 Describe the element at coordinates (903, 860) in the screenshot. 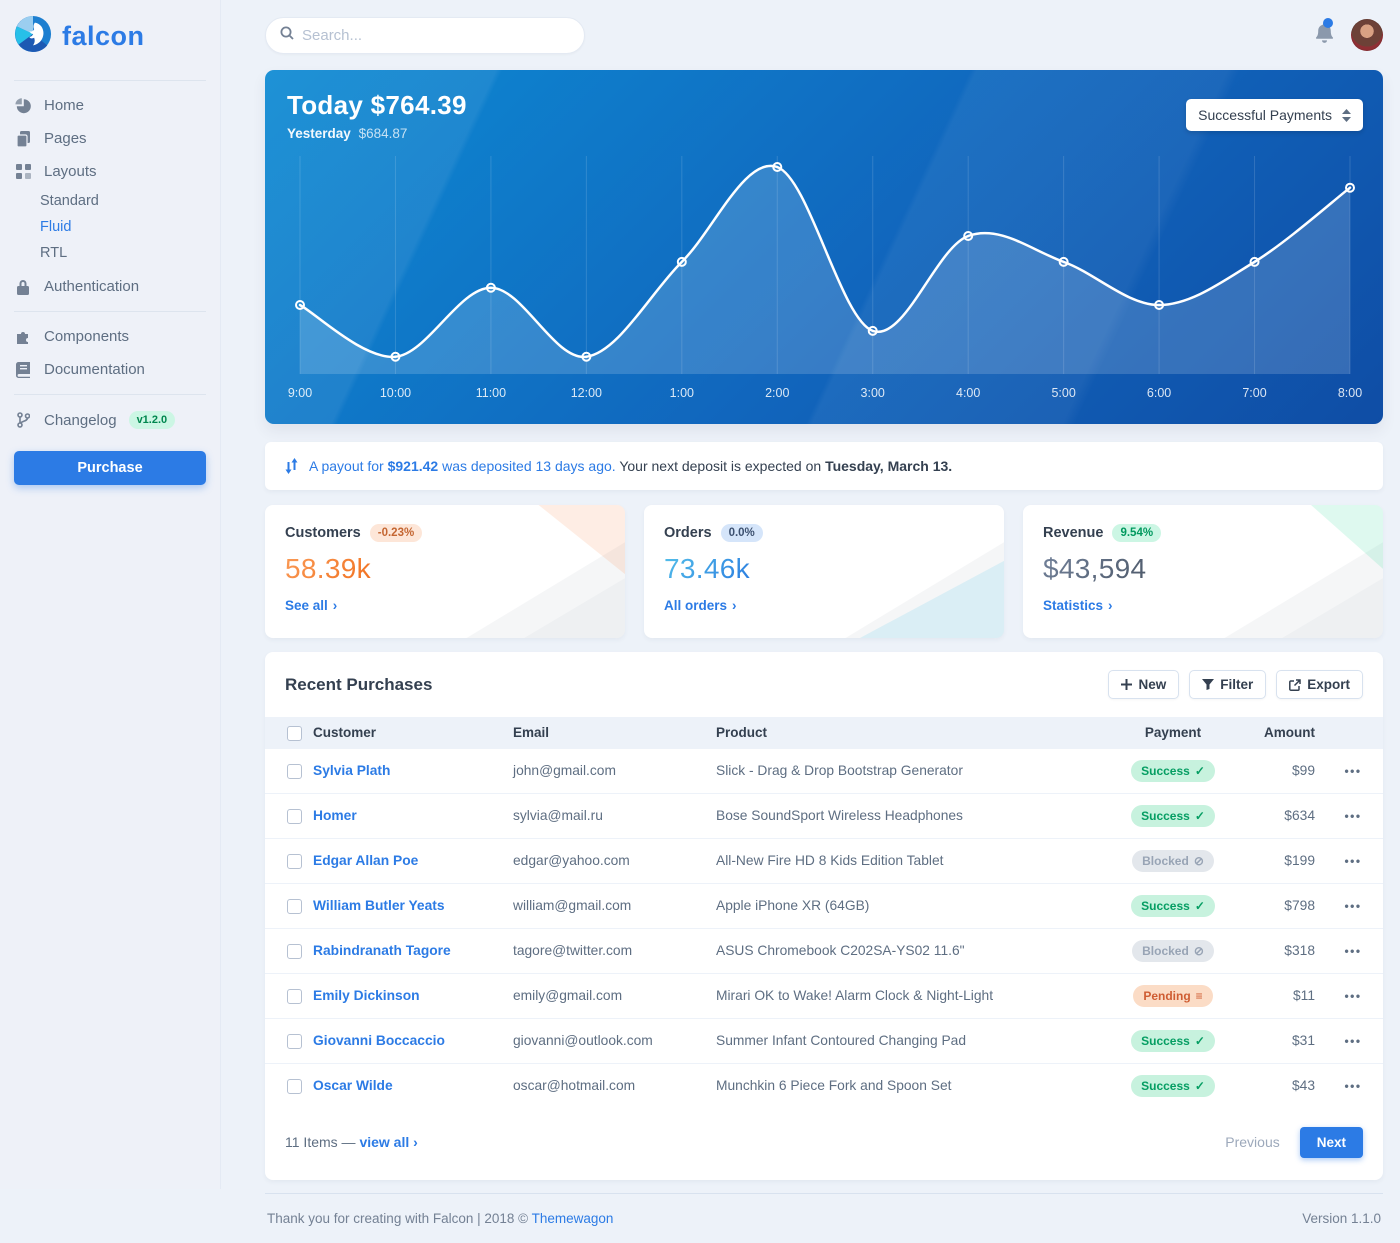

I see `product-cell: All-New Fire HD 8 Kids Edition Tablet` at that location.